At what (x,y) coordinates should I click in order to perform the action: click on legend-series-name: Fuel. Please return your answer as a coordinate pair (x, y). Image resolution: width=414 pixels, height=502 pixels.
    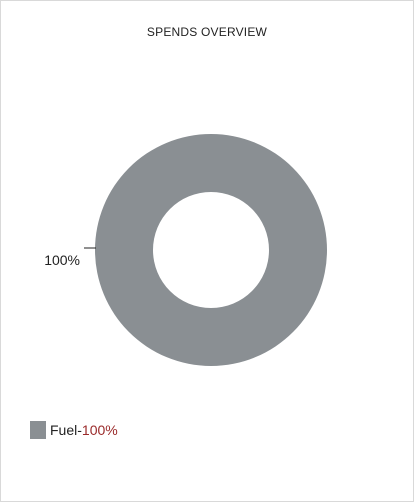
    Looking at the image, I should click on (64, 430).